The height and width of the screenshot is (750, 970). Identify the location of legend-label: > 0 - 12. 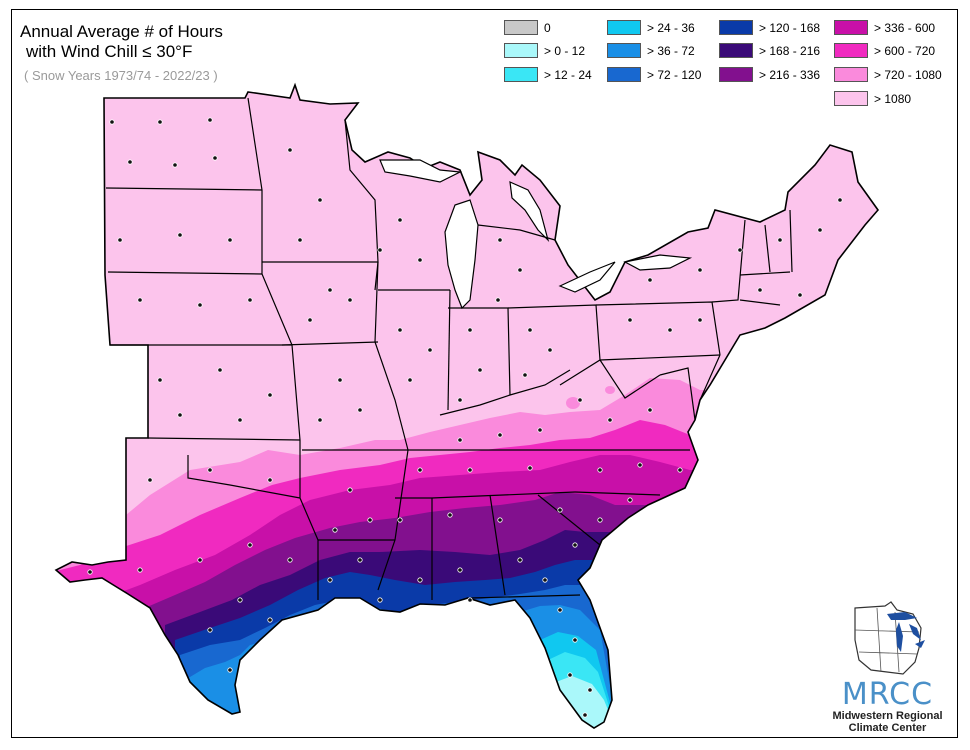
(565, 50).